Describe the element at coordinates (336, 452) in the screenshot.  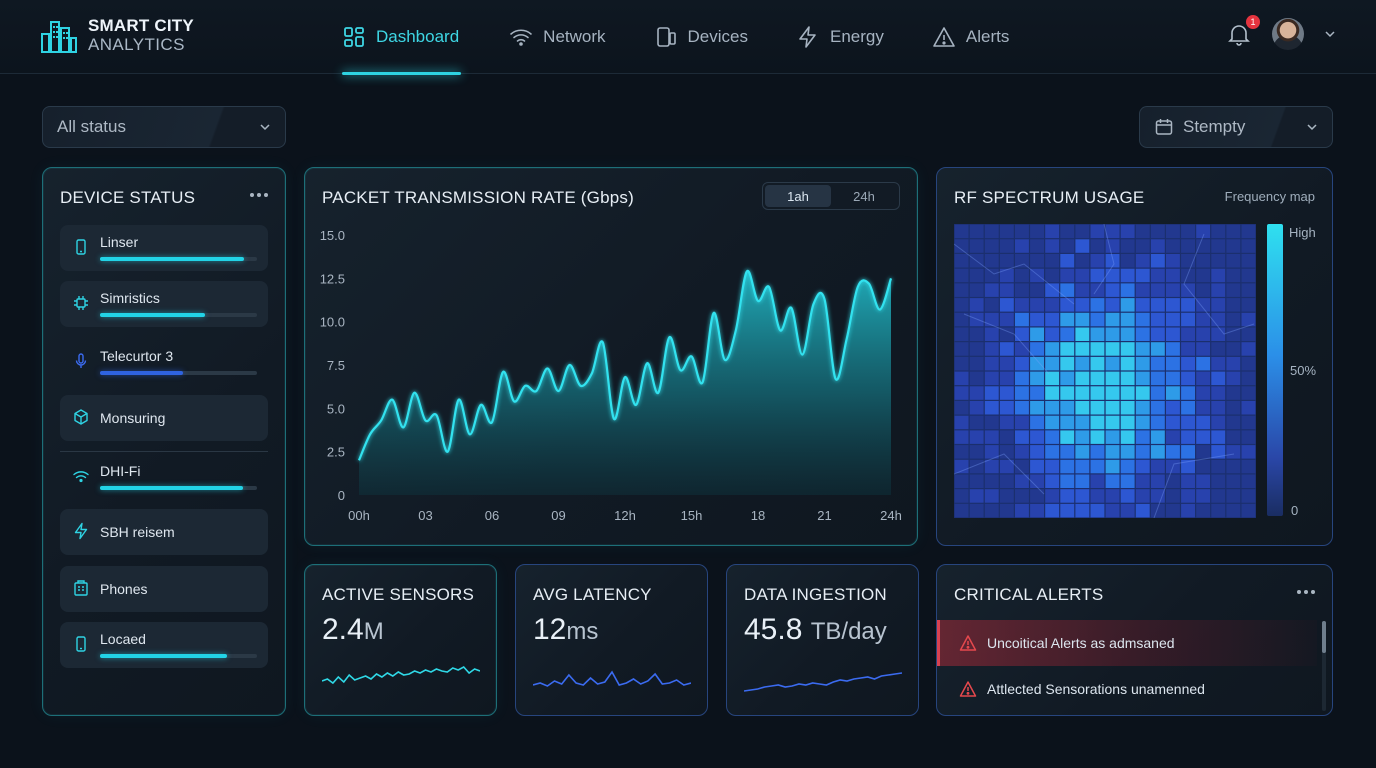
I see `y-tick-label: 2.5` at that location.